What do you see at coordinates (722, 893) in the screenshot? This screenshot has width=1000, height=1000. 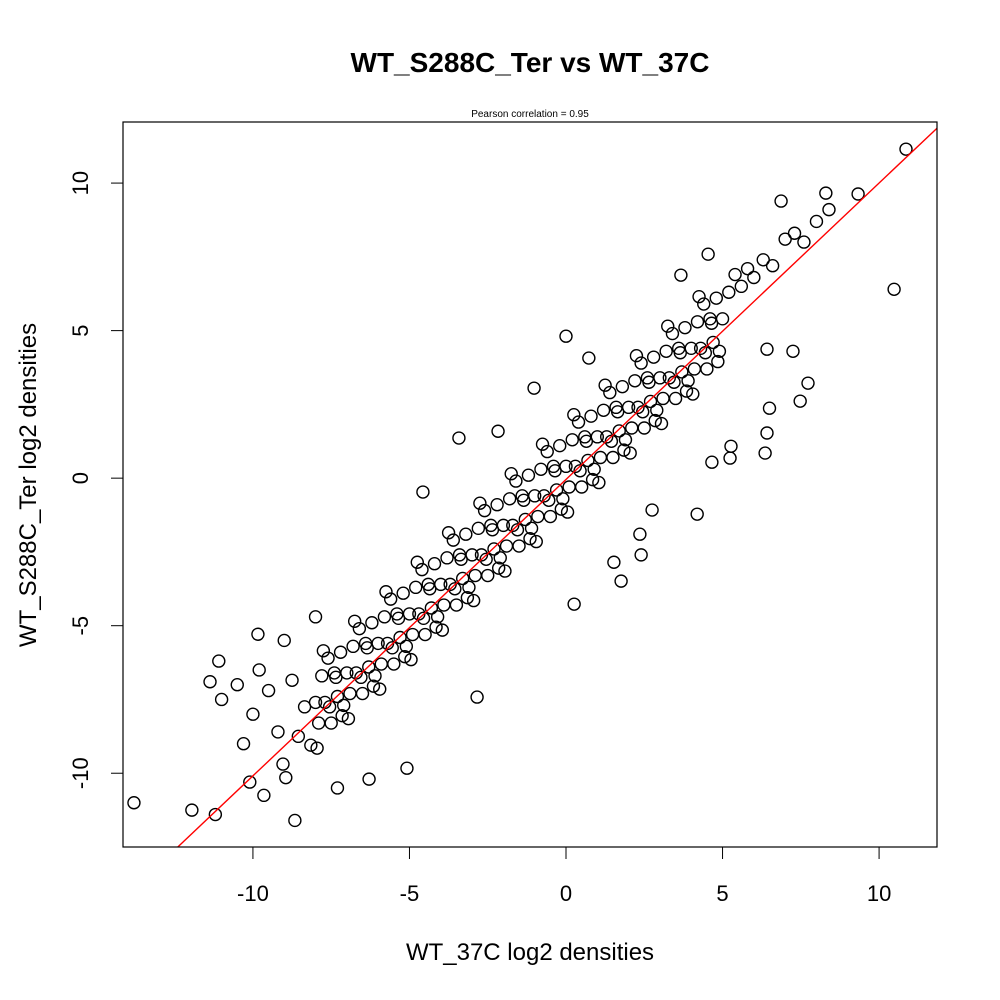 I see `x-tick-label: 5` at bounding box center [722, 893].